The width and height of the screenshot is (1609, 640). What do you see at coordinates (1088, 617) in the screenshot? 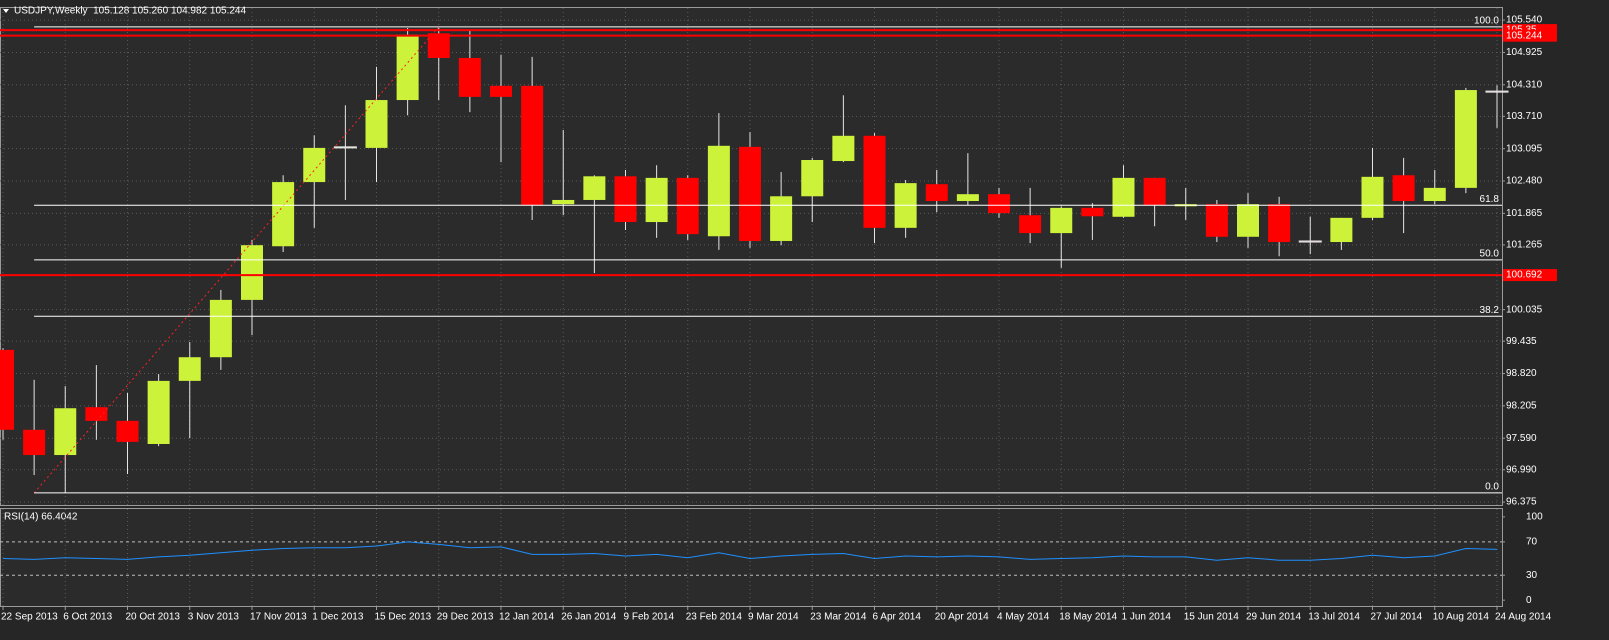
I see `x-tick-label: 18 May 2014` at bounding box center [1088, 617].